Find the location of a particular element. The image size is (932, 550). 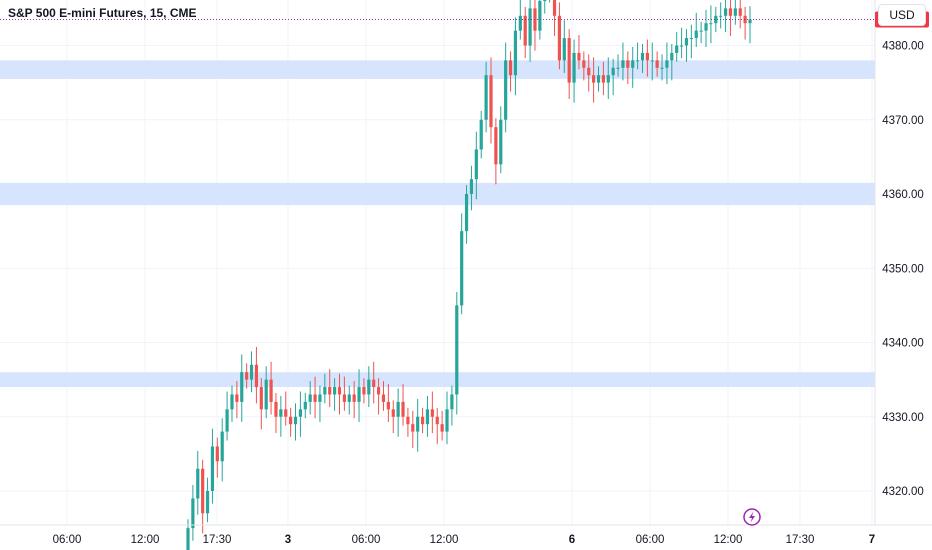

x-tick-label: 06:00 is located at coordinates (67, 540).